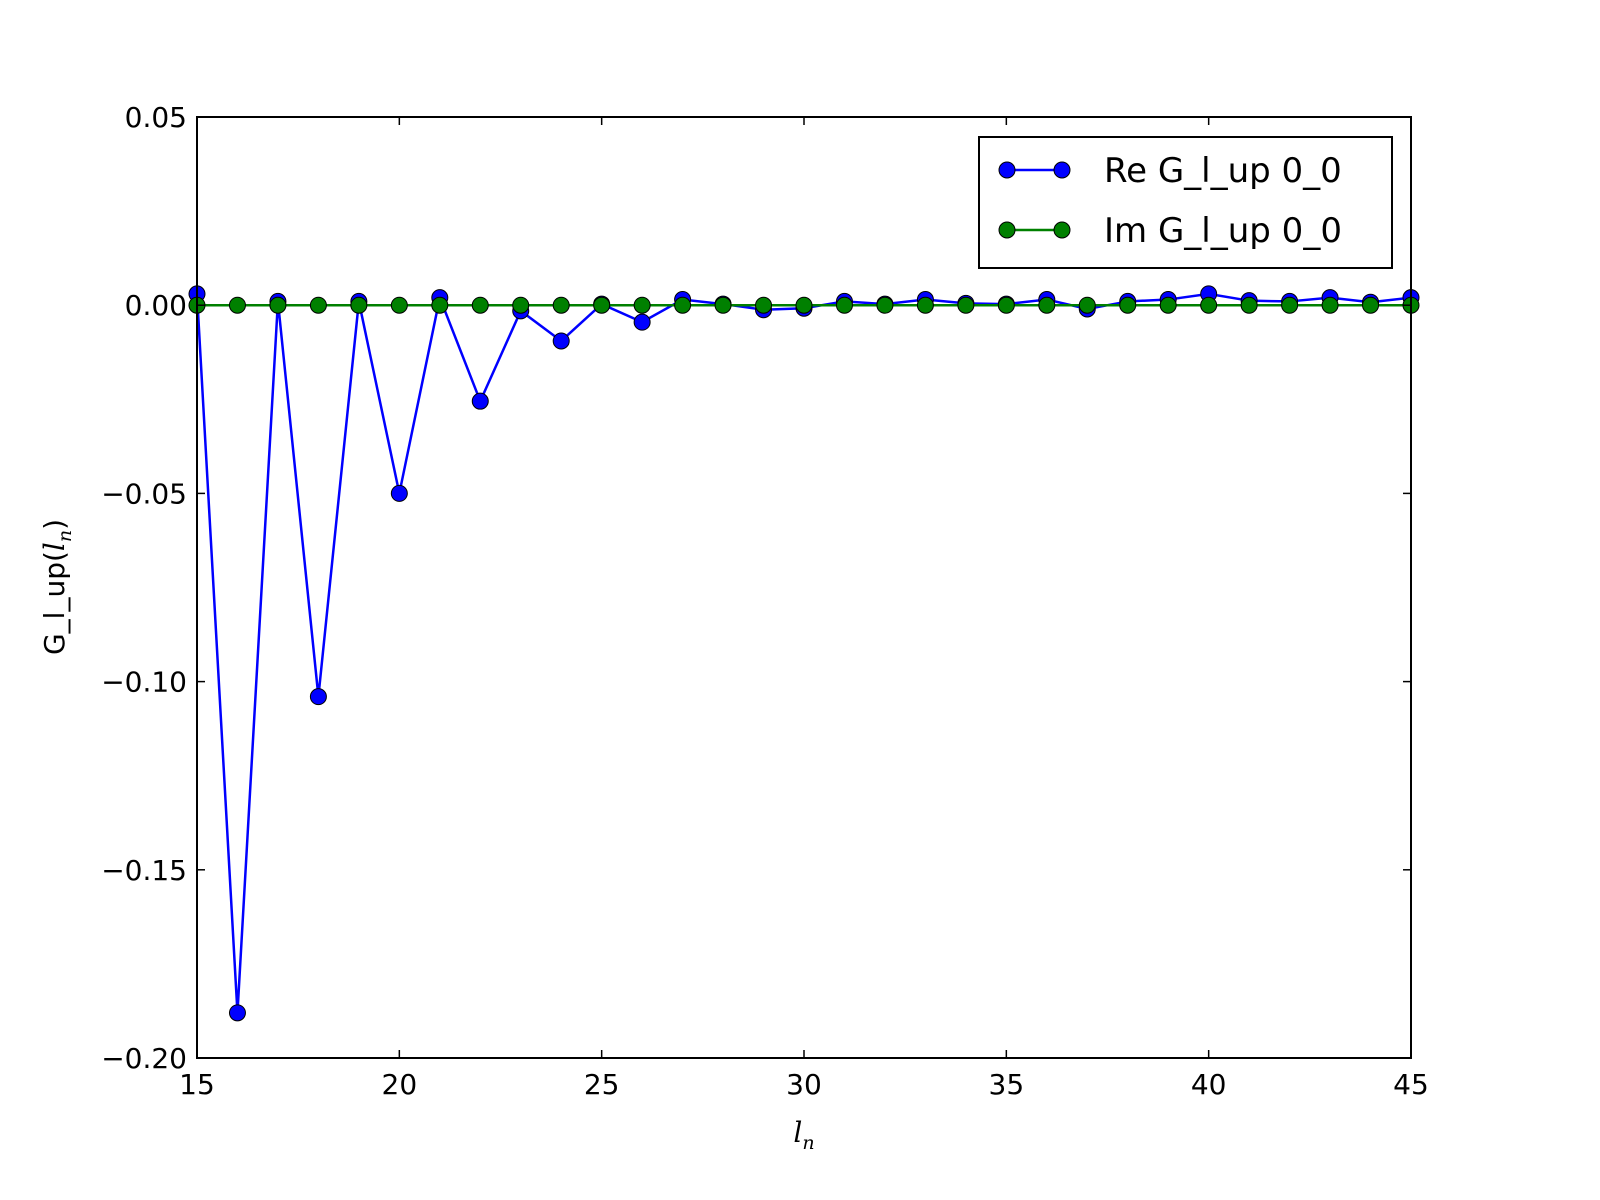 The height and width of the screenshot is (1200, 1600). Describe the element at coordinates (144, 1058) in the screenshot. I see `y-tick-label: −0.20` at that location.